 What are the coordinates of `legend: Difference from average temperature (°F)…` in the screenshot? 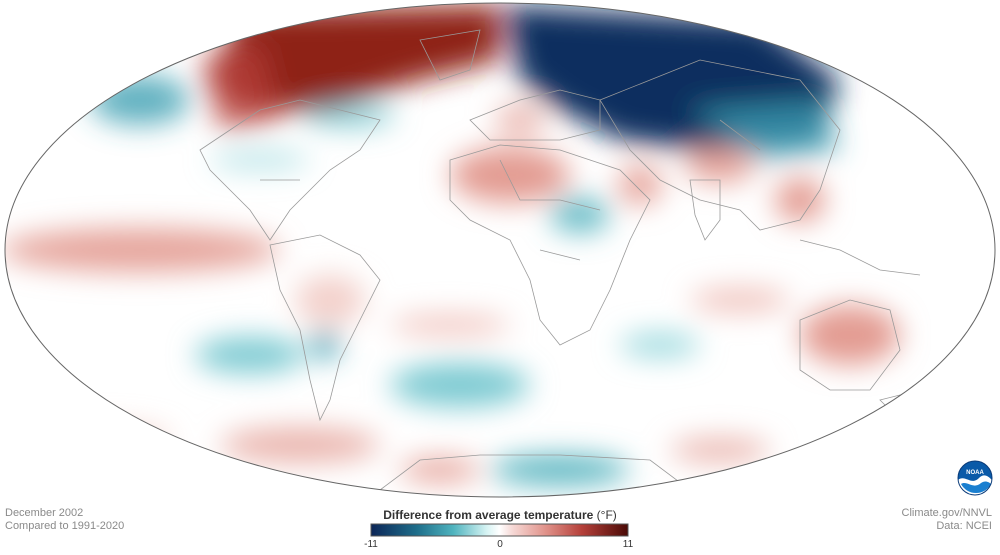 It's located at (500, 529).